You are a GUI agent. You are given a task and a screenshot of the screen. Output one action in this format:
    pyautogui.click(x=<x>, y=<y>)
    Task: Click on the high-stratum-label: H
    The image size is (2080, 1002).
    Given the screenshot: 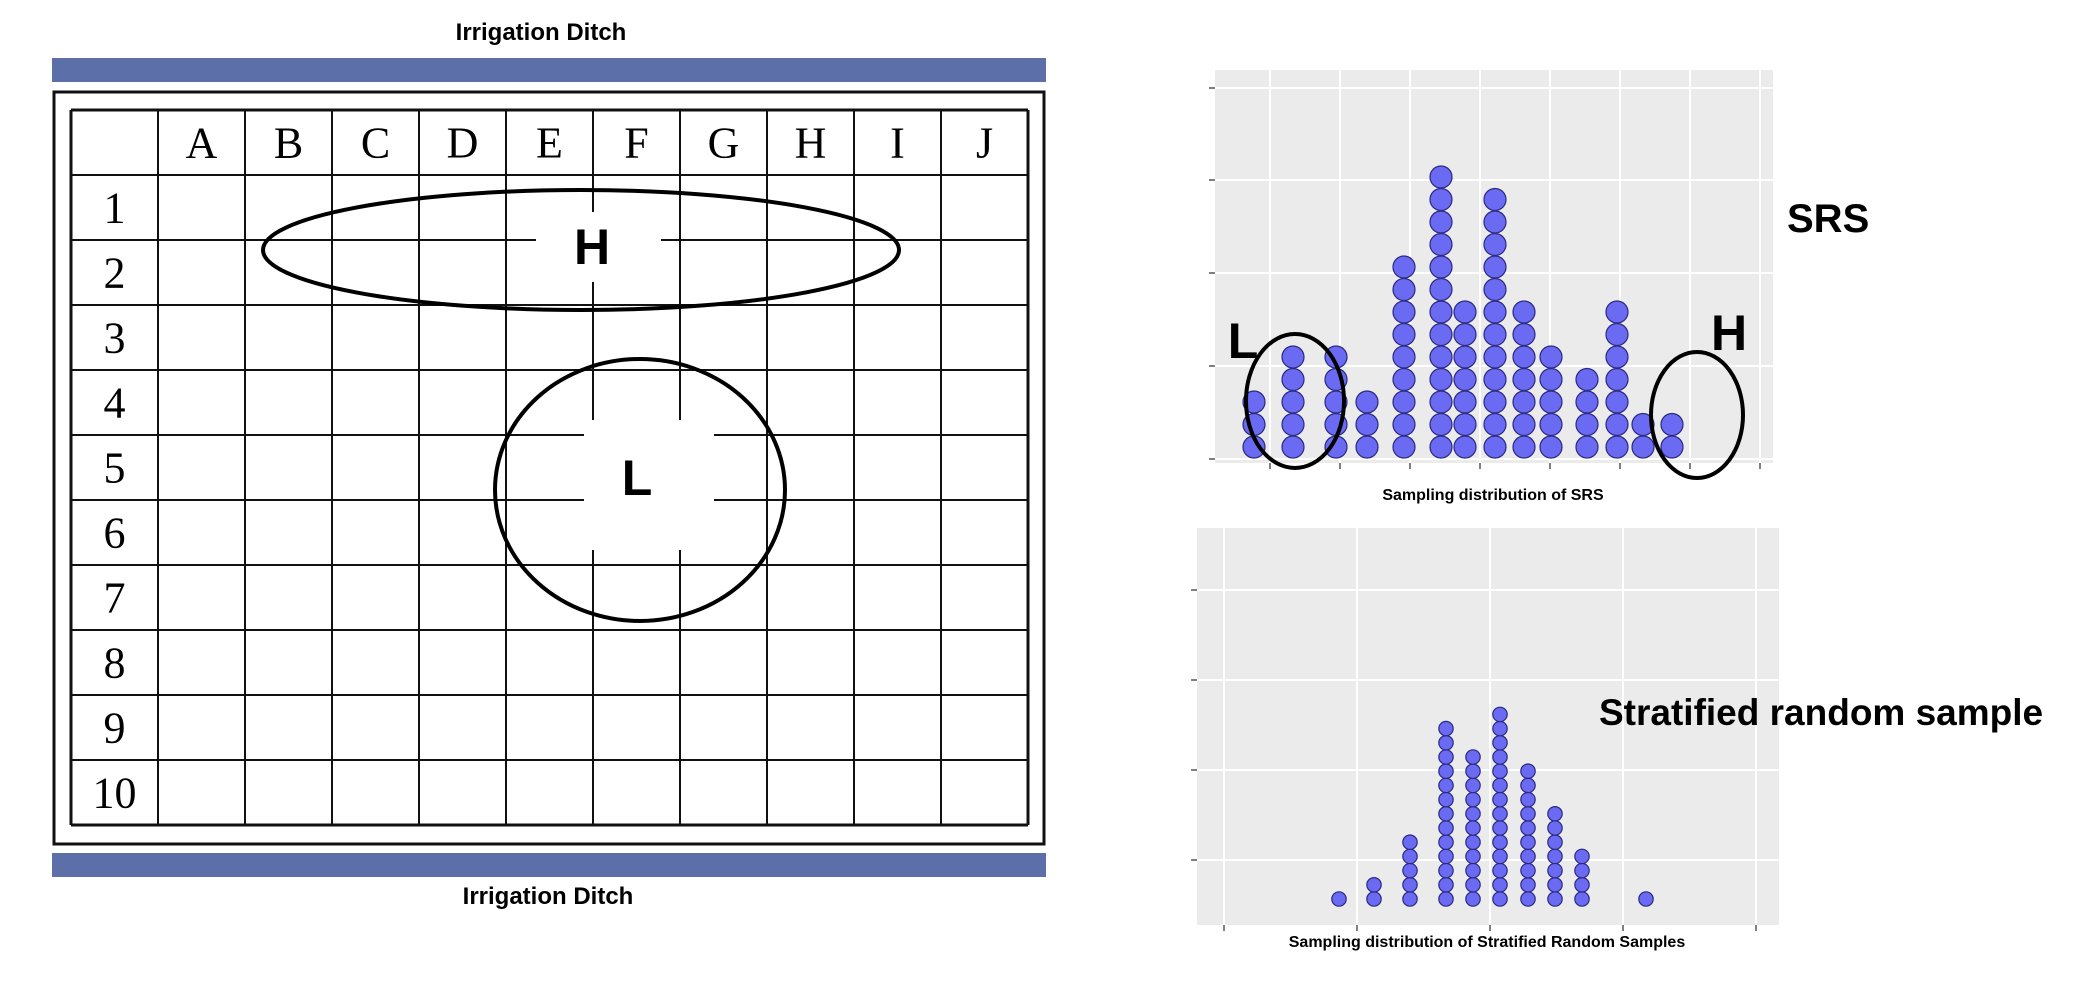 What is the action you would take?
    pyautogui.click(x=592, y=247)
    